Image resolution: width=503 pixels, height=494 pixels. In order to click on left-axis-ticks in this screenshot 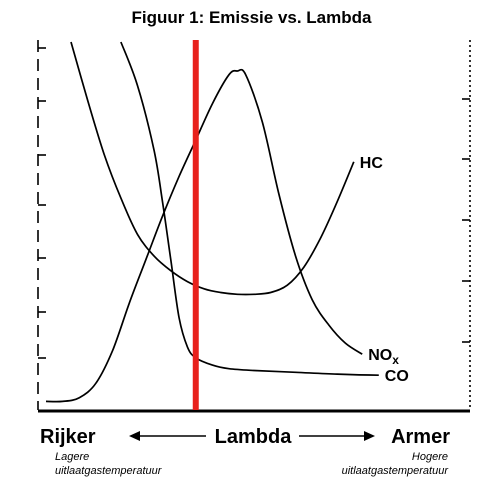, I will do `click(42, 203)`.